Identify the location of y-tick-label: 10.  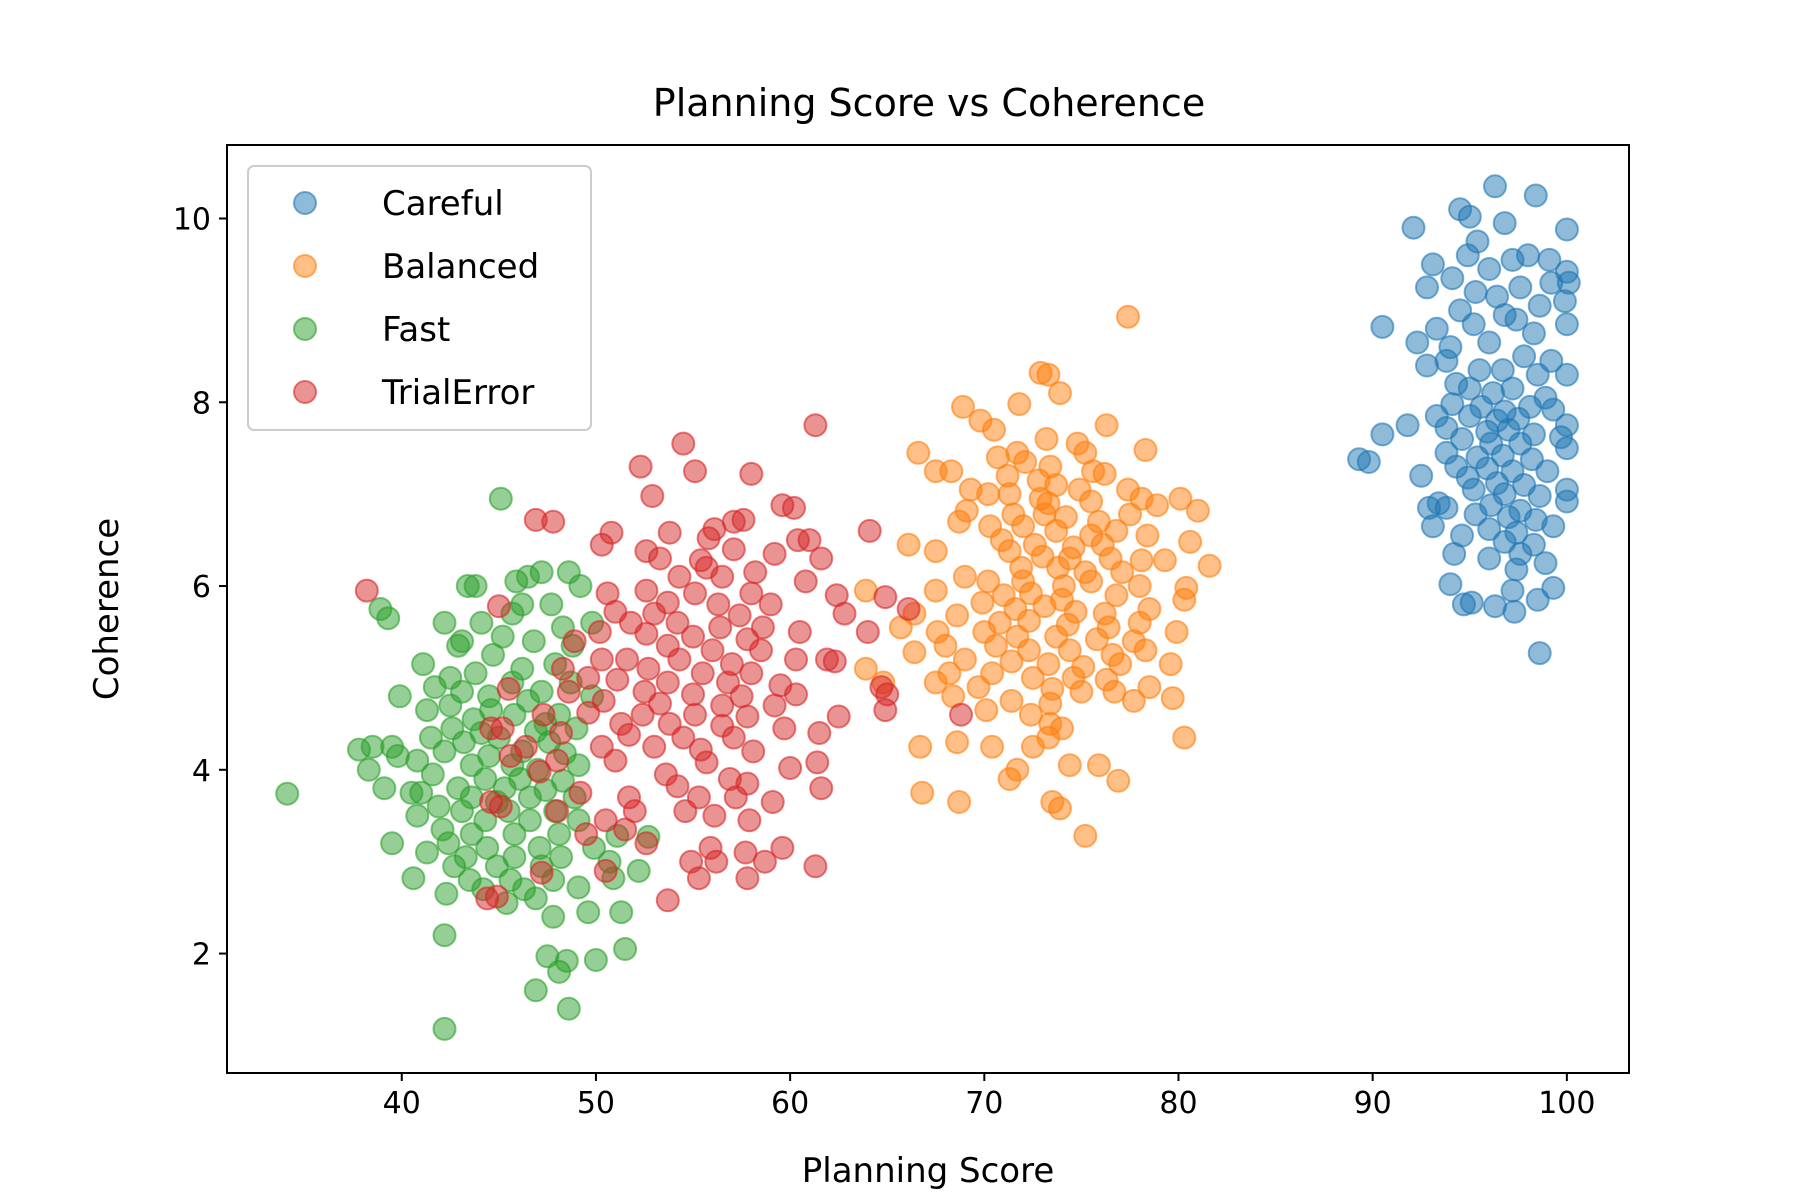
(192, 220).